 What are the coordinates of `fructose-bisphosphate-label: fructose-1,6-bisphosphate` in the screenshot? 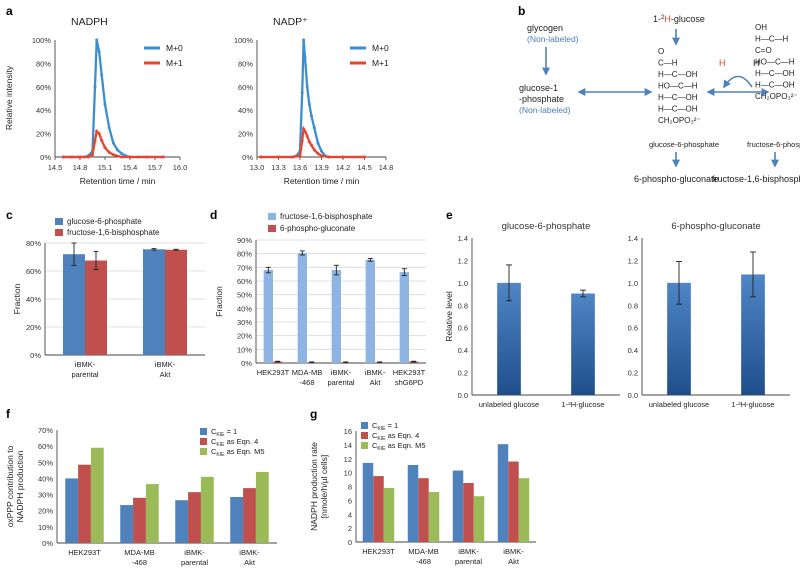 It's located at (756, 179).